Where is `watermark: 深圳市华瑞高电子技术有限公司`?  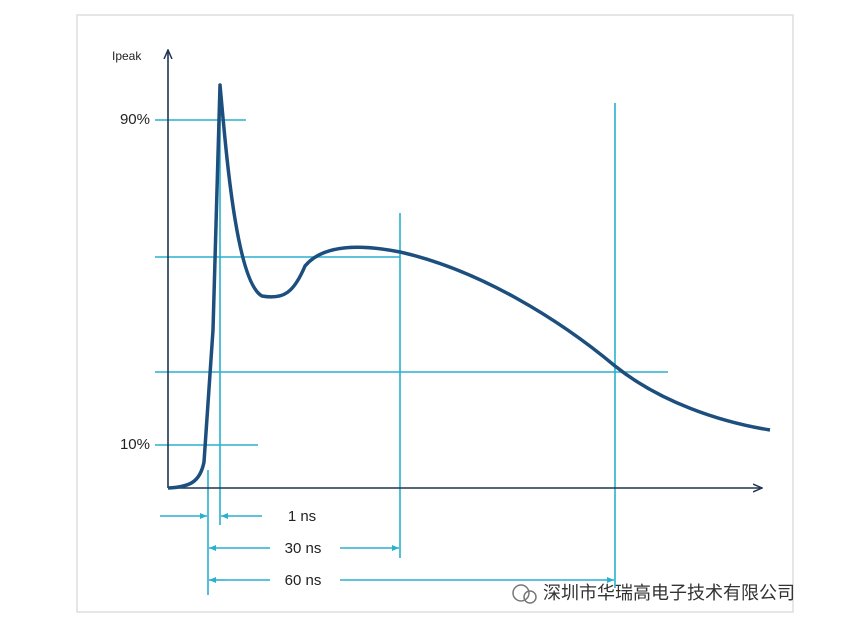
watermark: 深圳市华瑞高电子技术有限公司 is located at coordinates (669, 593).